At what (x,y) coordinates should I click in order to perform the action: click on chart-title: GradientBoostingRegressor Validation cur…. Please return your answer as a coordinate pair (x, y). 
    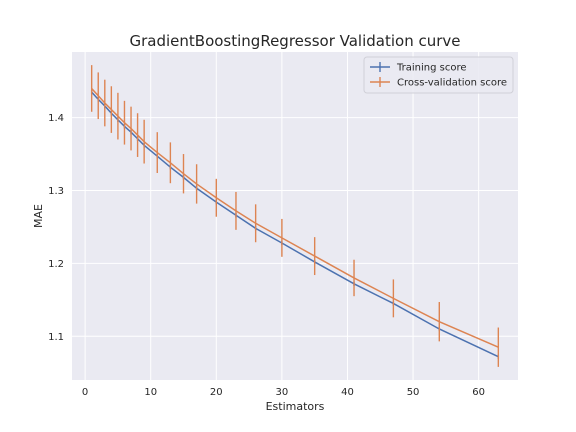
    Looking at the image, I should click on (295, 41).